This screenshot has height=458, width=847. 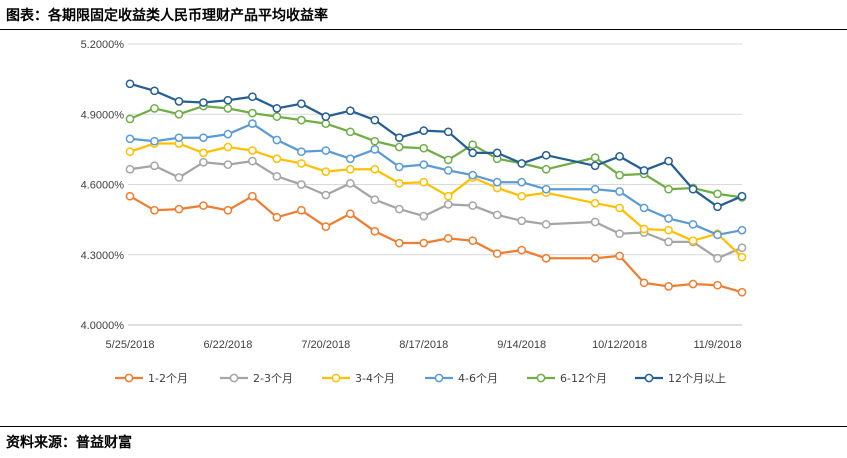 I want to click on y-axis-ticks: 4.0000% 4.3000% 4.6000% 4.9000% 5.2000%, so click(x=103, y=185).